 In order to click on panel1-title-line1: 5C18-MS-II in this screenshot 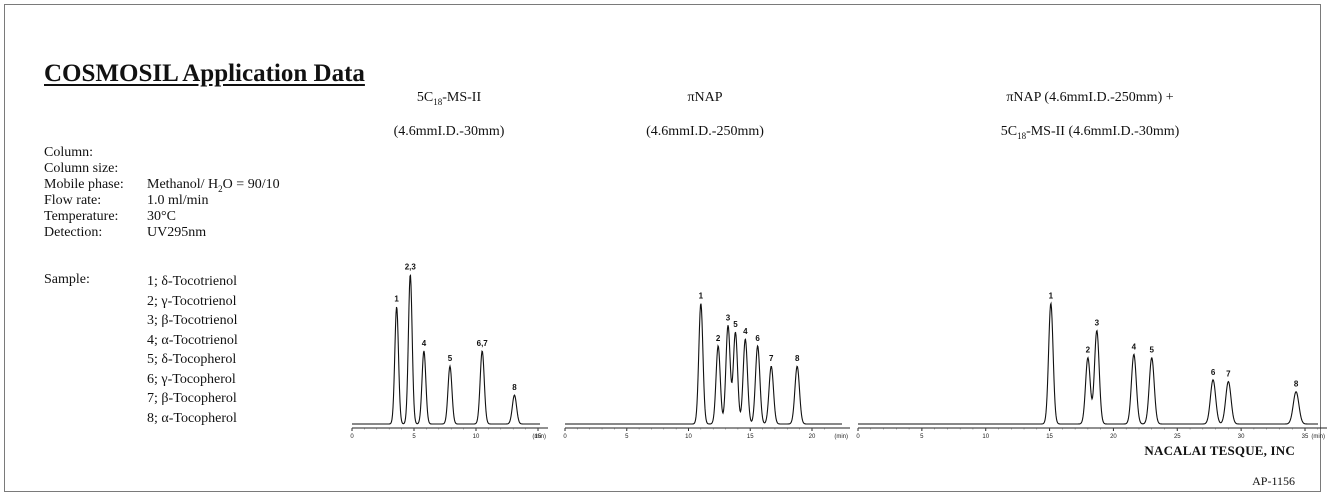, I will do `click(449, 98)`.